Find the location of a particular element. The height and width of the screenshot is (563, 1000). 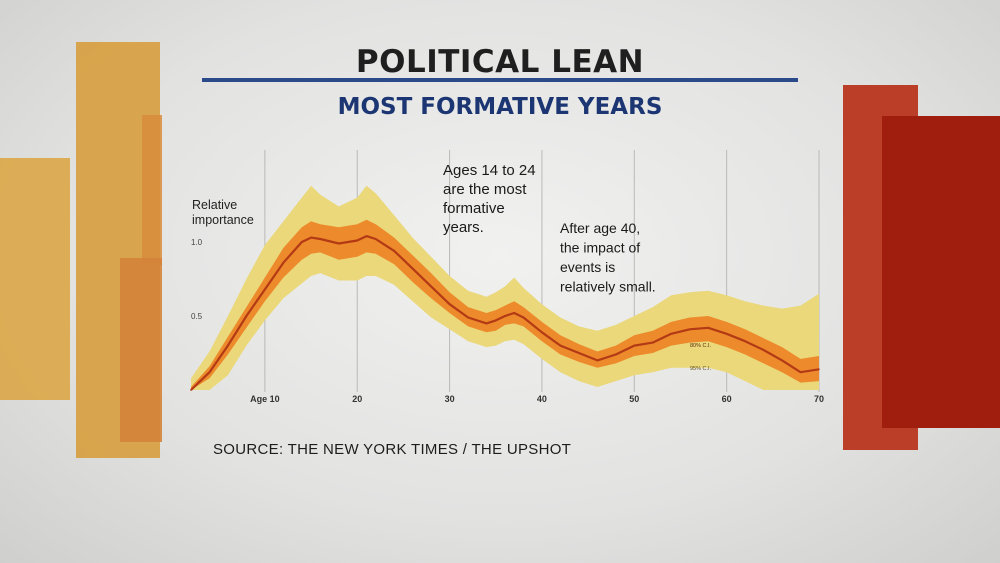

x-tick-label-10: Age 10 is located at coordinates (265, 399).